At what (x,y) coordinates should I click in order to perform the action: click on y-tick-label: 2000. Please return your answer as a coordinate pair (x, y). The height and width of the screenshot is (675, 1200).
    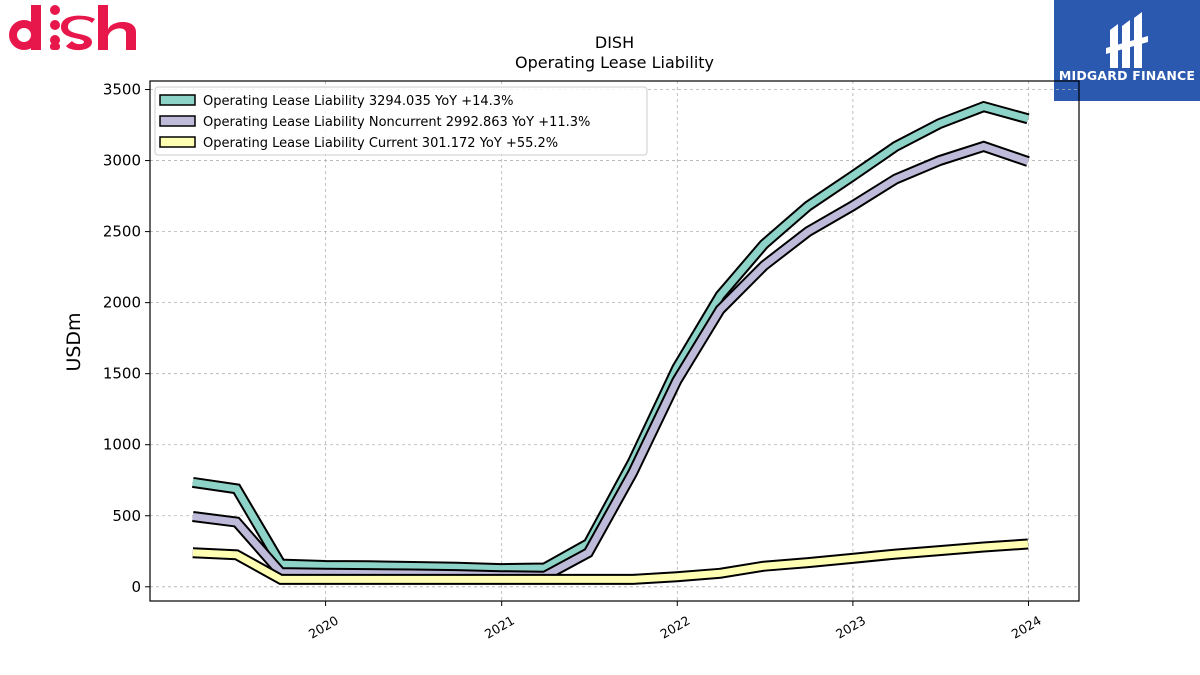
    Looking at the image, I should click on (122, 303).